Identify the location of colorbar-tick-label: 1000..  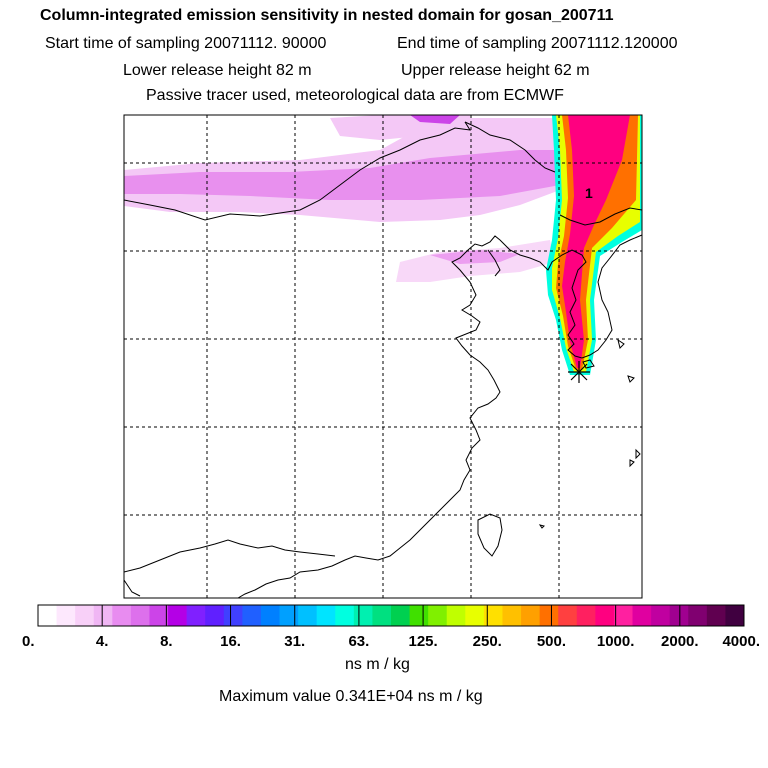
(616, 641).